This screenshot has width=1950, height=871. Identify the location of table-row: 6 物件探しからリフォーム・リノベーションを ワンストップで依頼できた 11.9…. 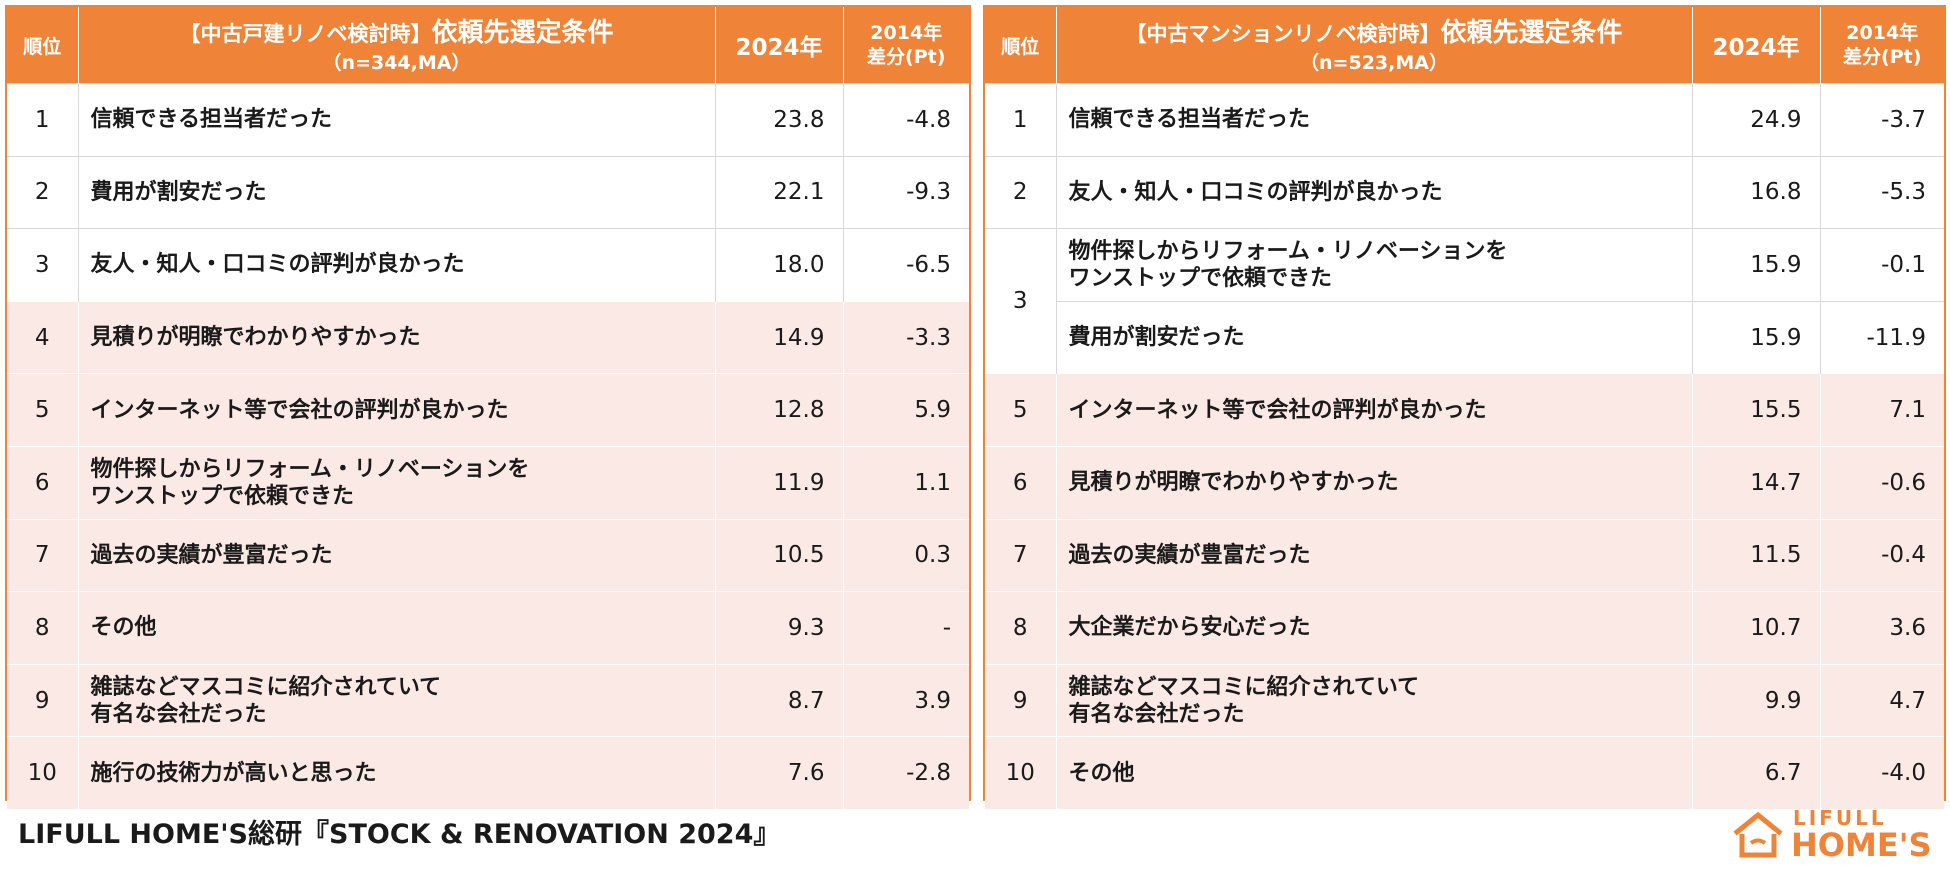
(488, 482).